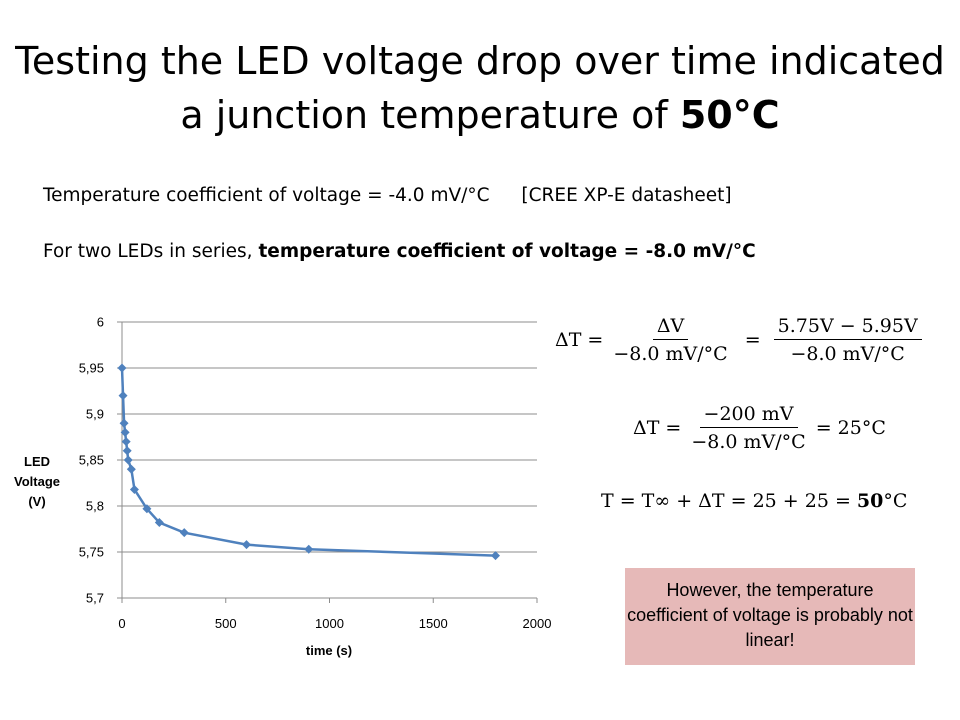 The height and width of the screenshot is (720, 960). Describe the element at coordinates (537, 623) in the screenshot. I see `x-tick-label: 2000` at that location.